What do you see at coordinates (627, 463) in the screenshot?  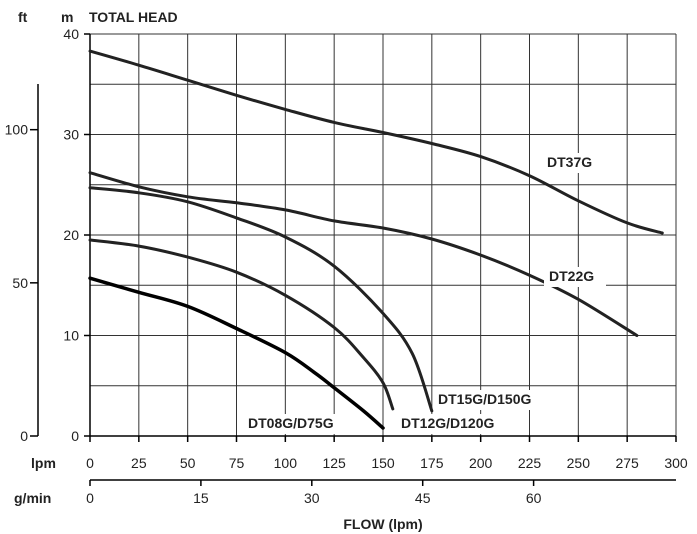 I see `x-tick-label: 275` at bounding box center [627, 463].